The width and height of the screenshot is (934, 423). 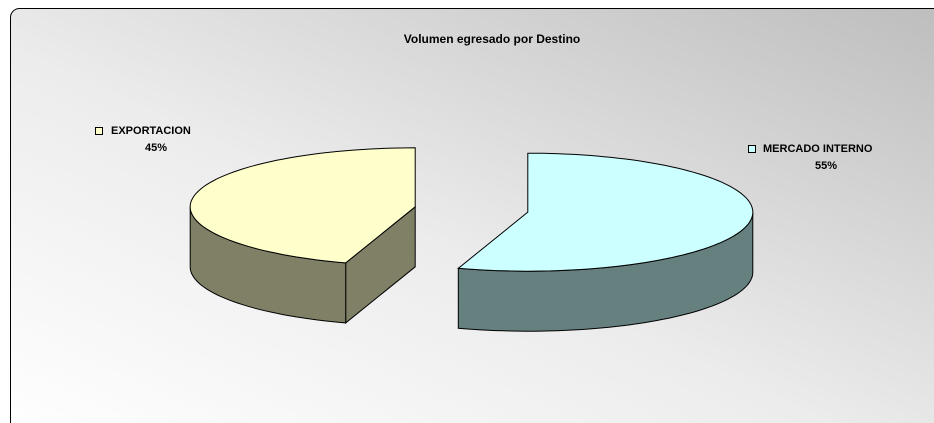 I want to click on chart-title: Volumen egresado por Destino, so click(x=492, y=39).